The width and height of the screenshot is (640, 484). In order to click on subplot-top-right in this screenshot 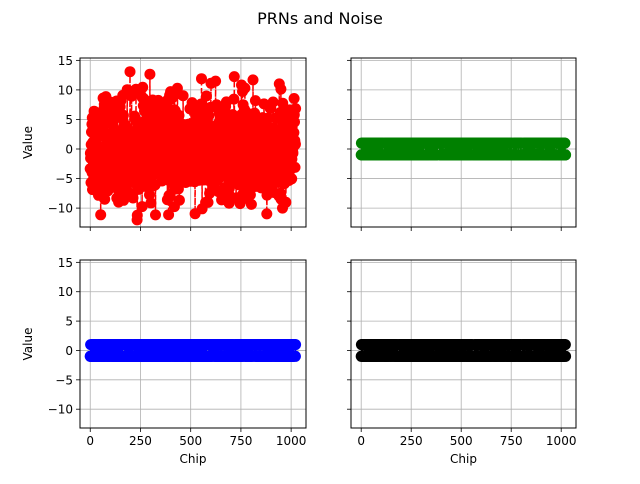, I will do `click(462, 144)`.